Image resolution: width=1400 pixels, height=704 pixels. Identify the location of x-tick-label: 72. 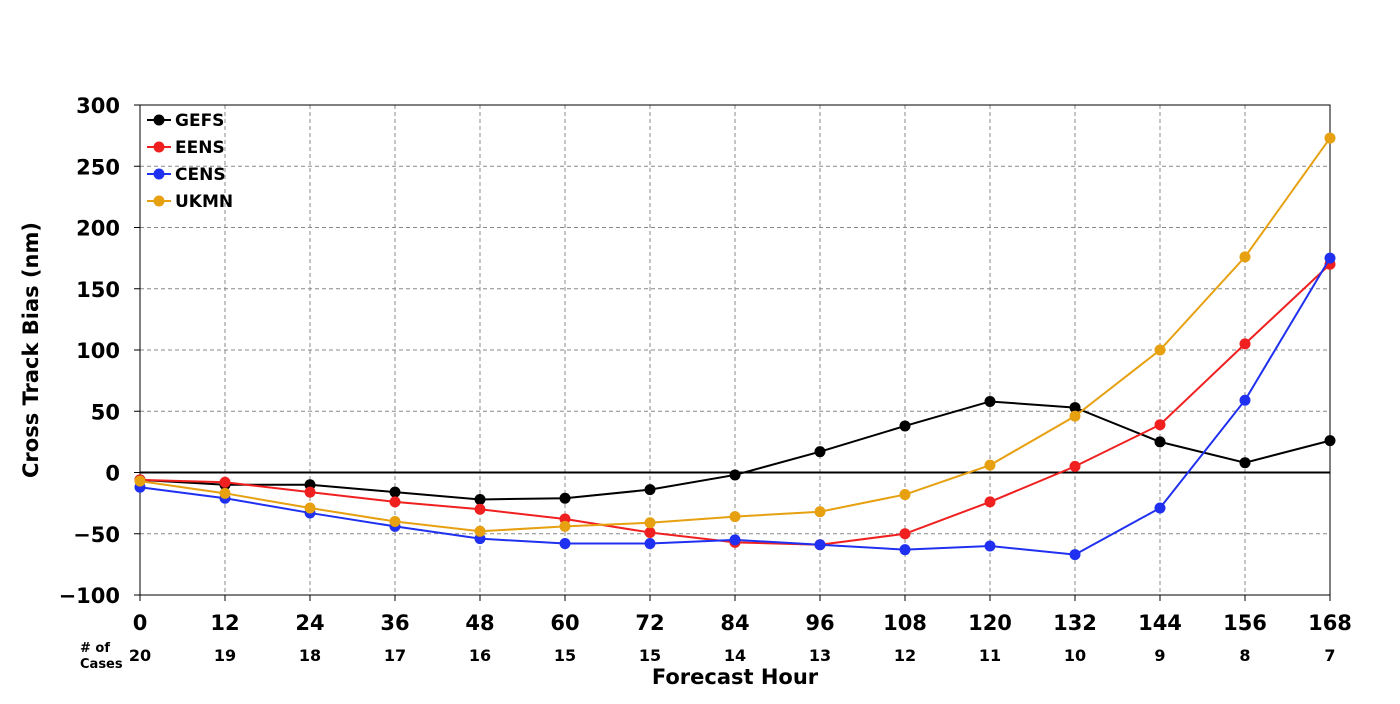
(649, 623).